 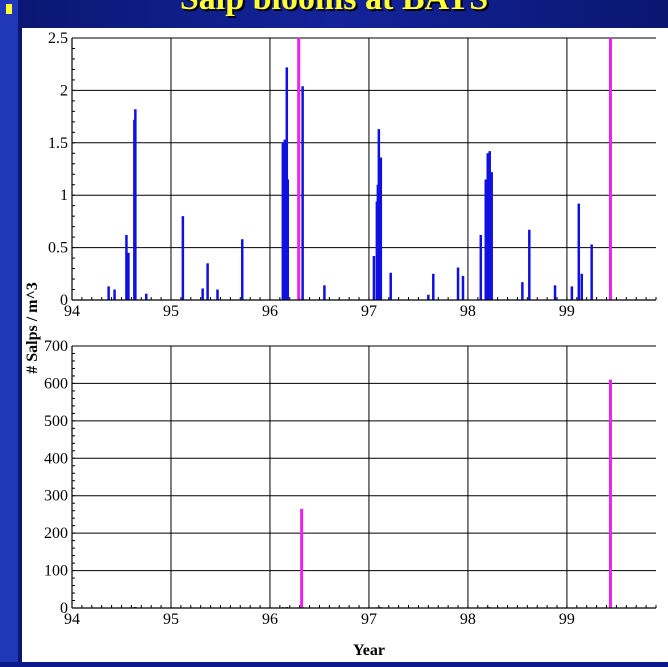 What do you see at coordinates (56, 571) in the screenshot?
I see `bottom-y-tick-label: 100` at bounding box center [56, 571].